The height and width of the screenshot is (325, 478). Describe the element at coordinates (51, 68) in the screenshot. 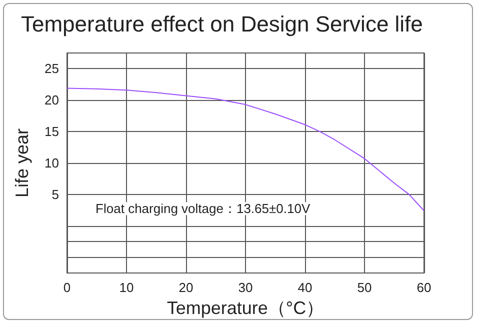

I see `y-tick-label: 25` at that location.